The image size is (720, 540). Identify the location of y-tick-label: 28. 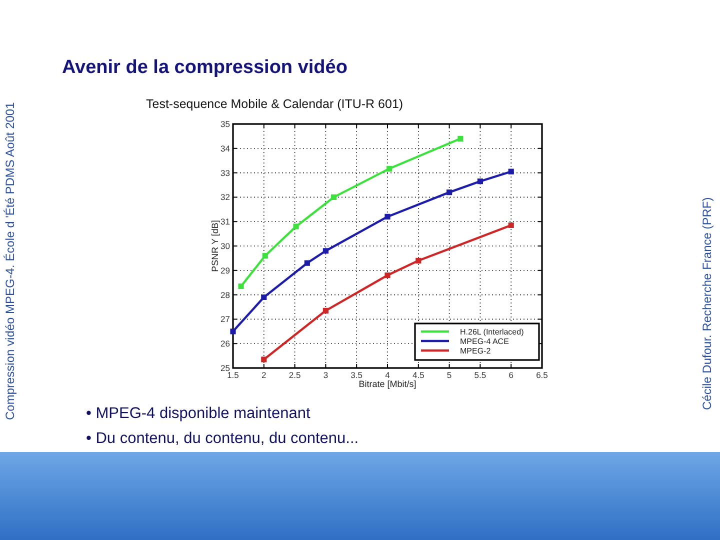
(225, 295).